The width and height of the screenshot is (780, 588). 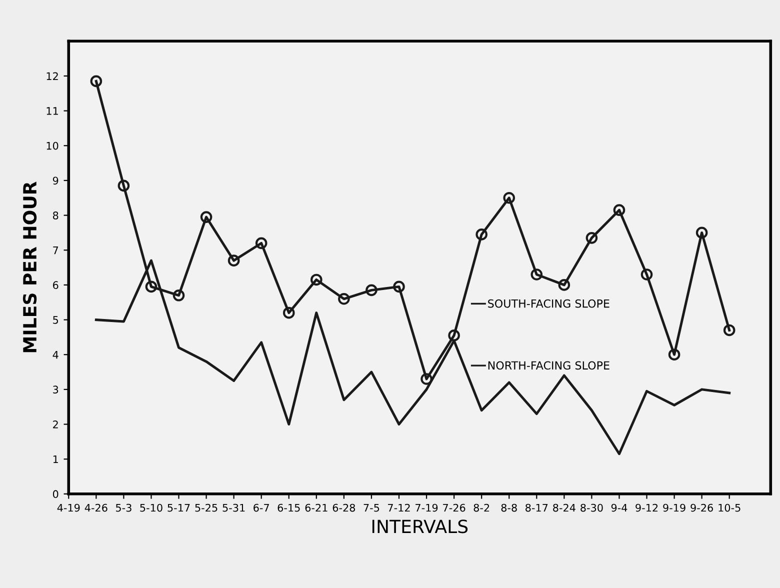 What do you see at coordinates (427, 508) in the screenshot?
I see `x-tick-label: 7-19` at bounding box center [427, 508].